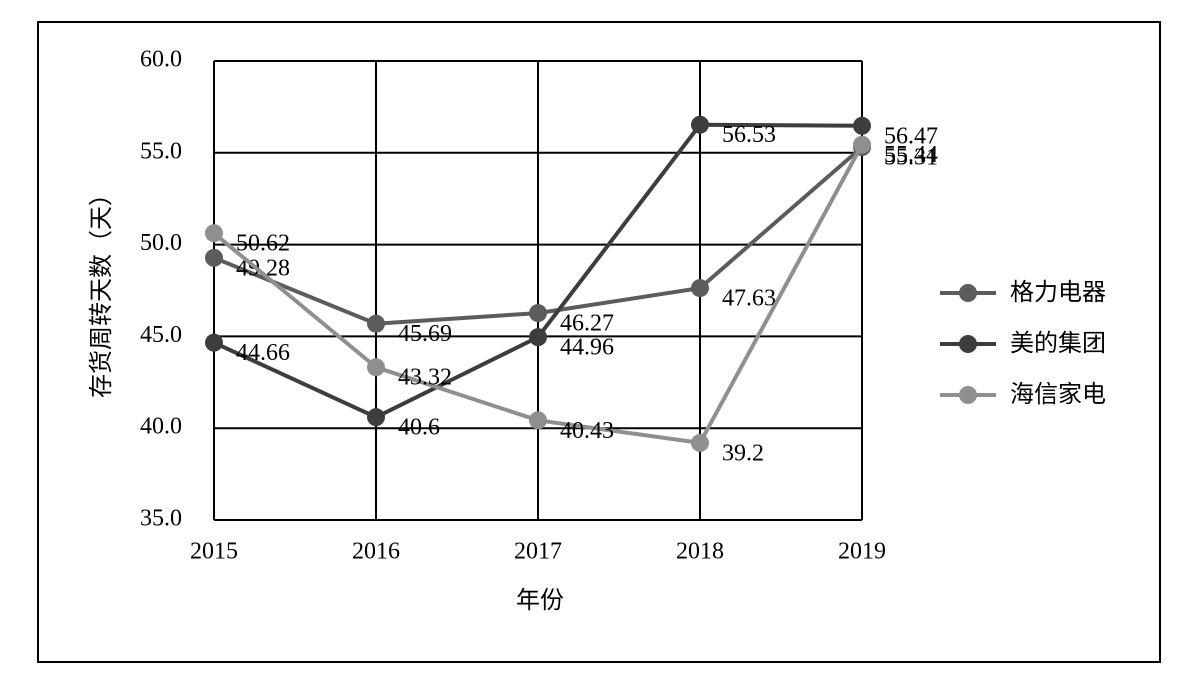 The width and height of the screenshot is (1182, 684). Describe the element at coordinates (161, 427) in the screenshot. I see `y-tick-label: 40.0` at that location.